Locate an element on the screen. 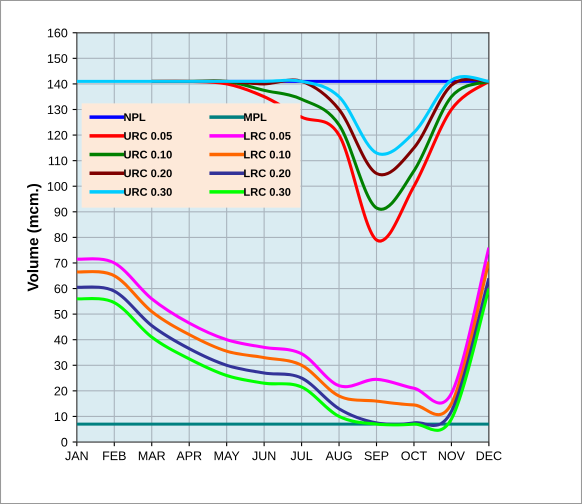 The image size is (582, 504). y-axis-title: Volume (mcm.) is located at coordinates (34, 238).